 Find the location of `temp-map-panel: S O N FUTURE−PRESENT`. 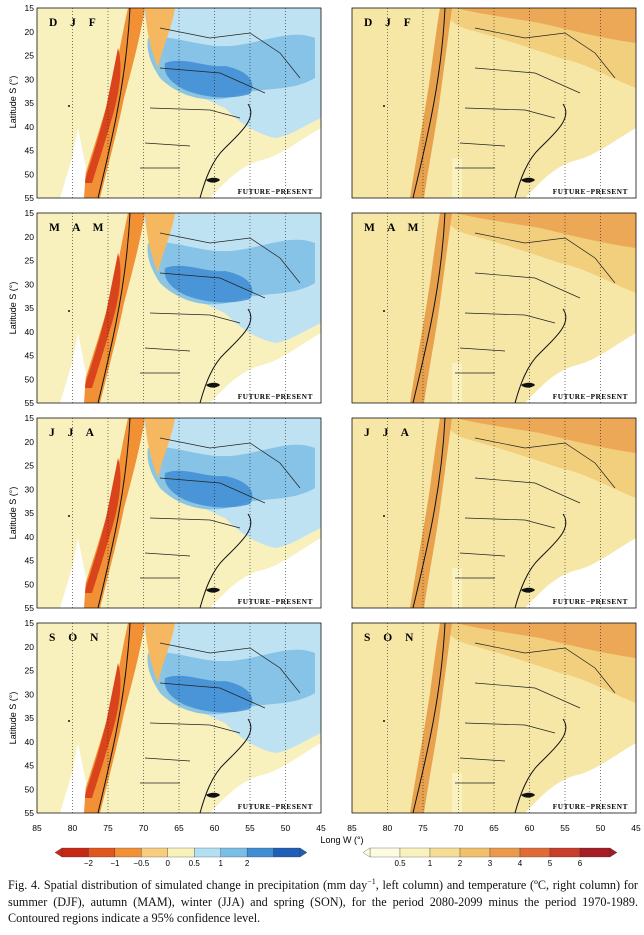

temp-map-panel: S O N FUTURE−PRESENT is located at coordinates (494, 718).